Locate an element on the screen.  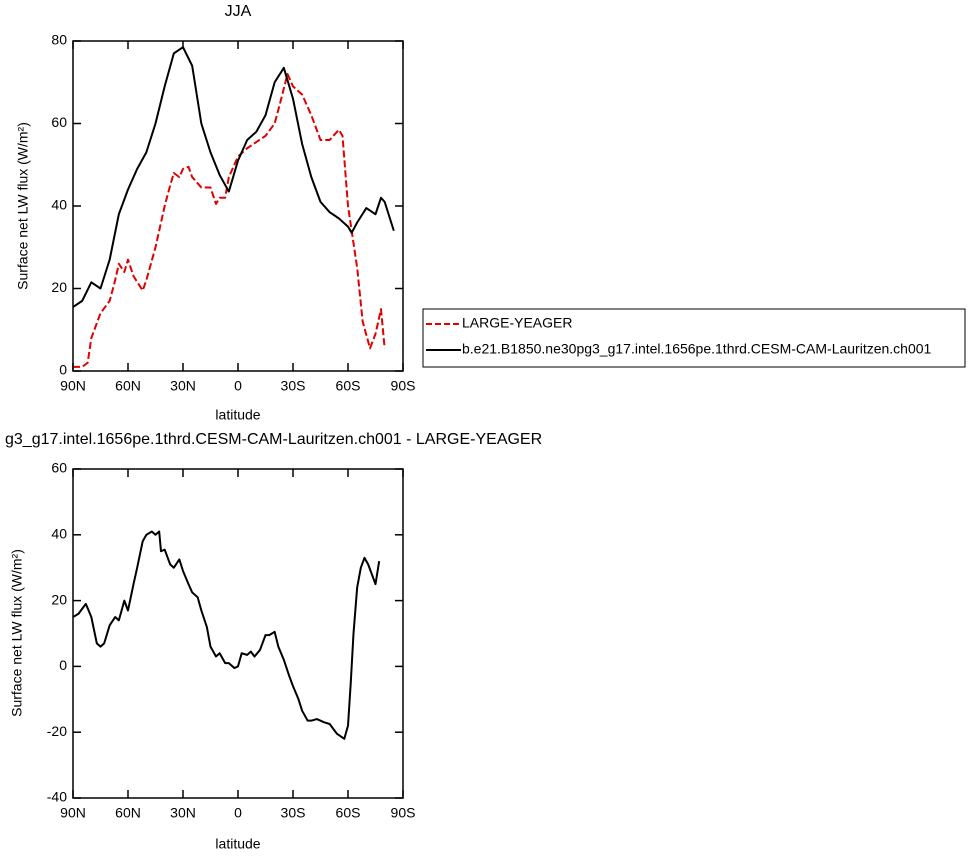
y-tick-label: 80 is located at coordinates (59, 40).